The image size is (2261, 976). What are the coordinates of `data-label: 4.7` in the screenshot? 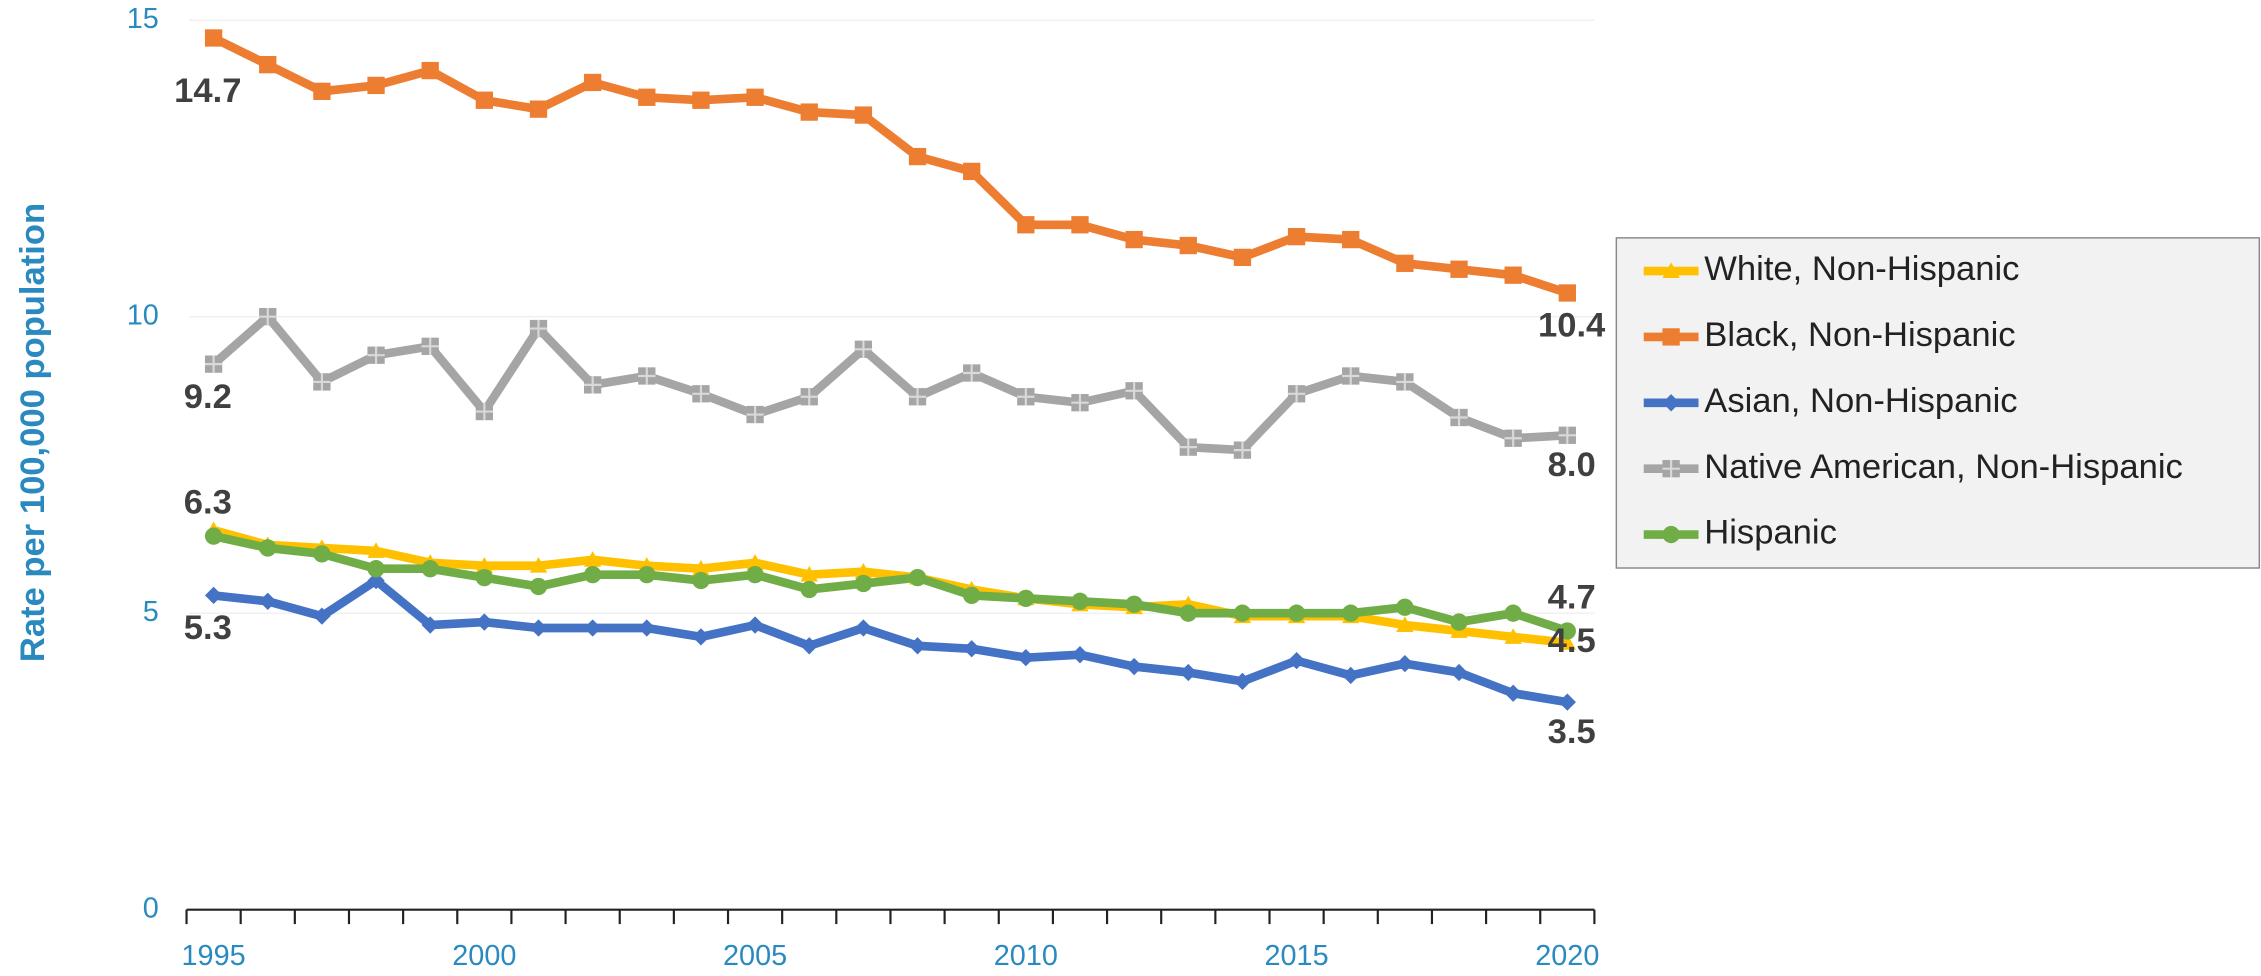 It's located at (1572, 597).